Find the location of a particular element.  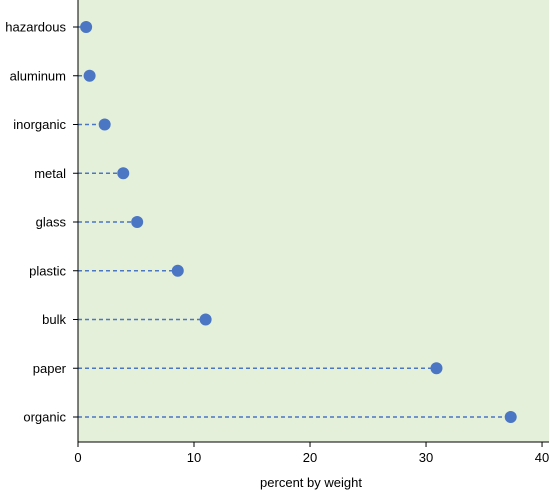

x-axis-ticks: 0 10 20 30 40 is located at coordinates (311, 453).